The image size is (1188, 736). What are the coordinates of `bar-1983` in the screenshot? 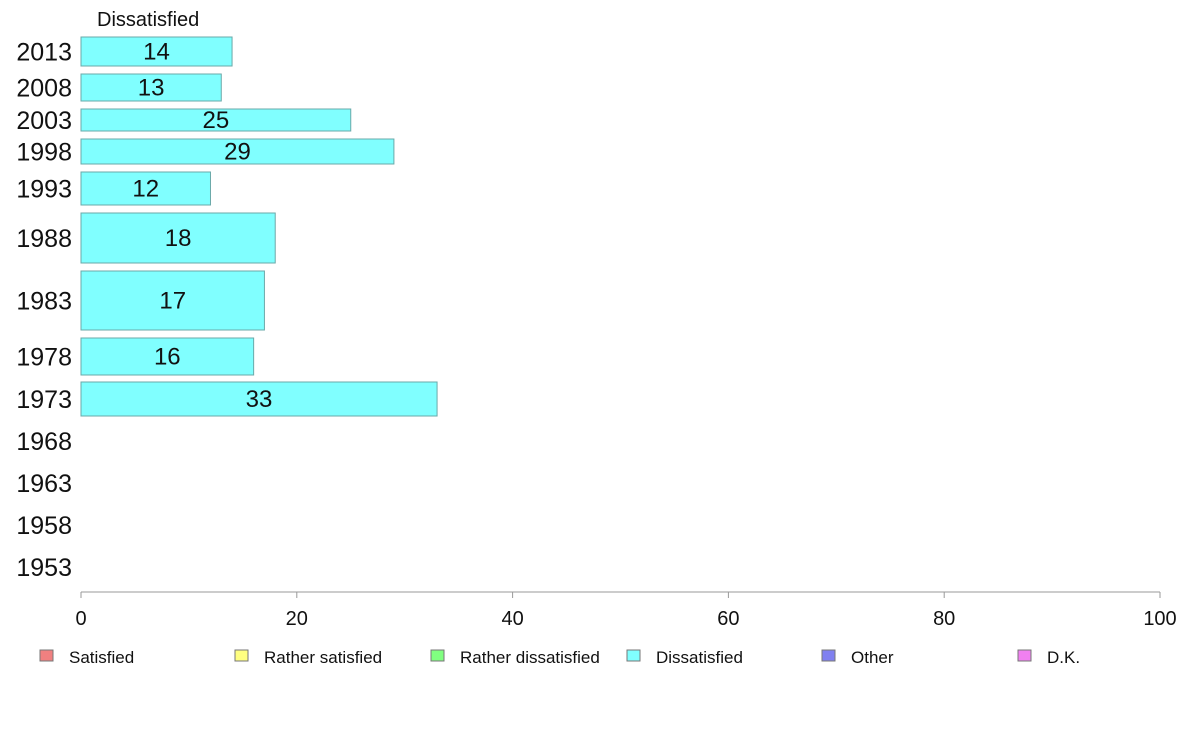 It's located at (172, 300).